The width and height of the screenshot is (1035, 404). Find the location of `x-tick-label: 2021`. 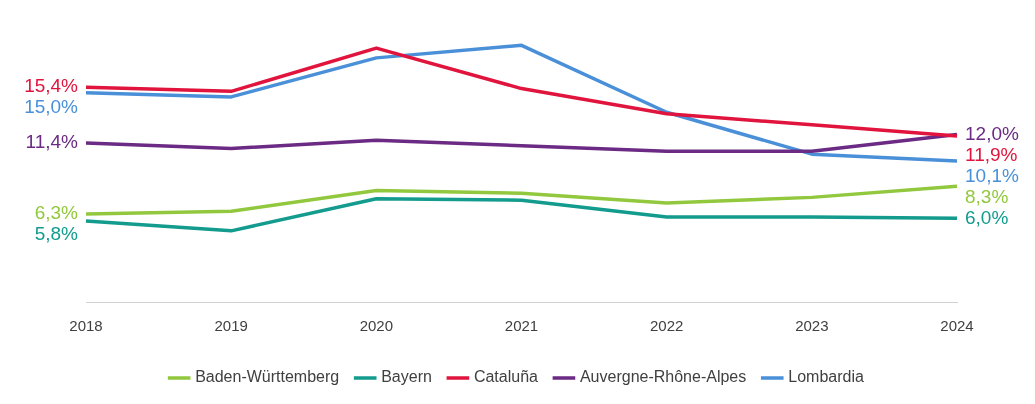

x-tick-label: 2021 is located at coordinates (521, 326).